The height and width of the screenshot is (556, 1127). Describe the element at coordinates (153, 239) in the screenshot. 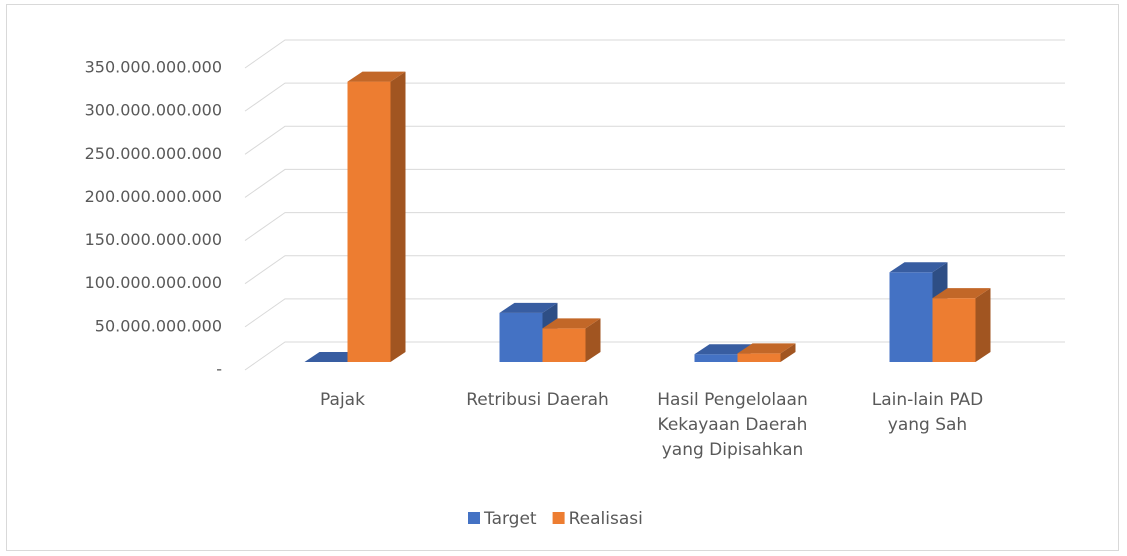

I see `y-tick-label: 150.000.000.000` at that location.